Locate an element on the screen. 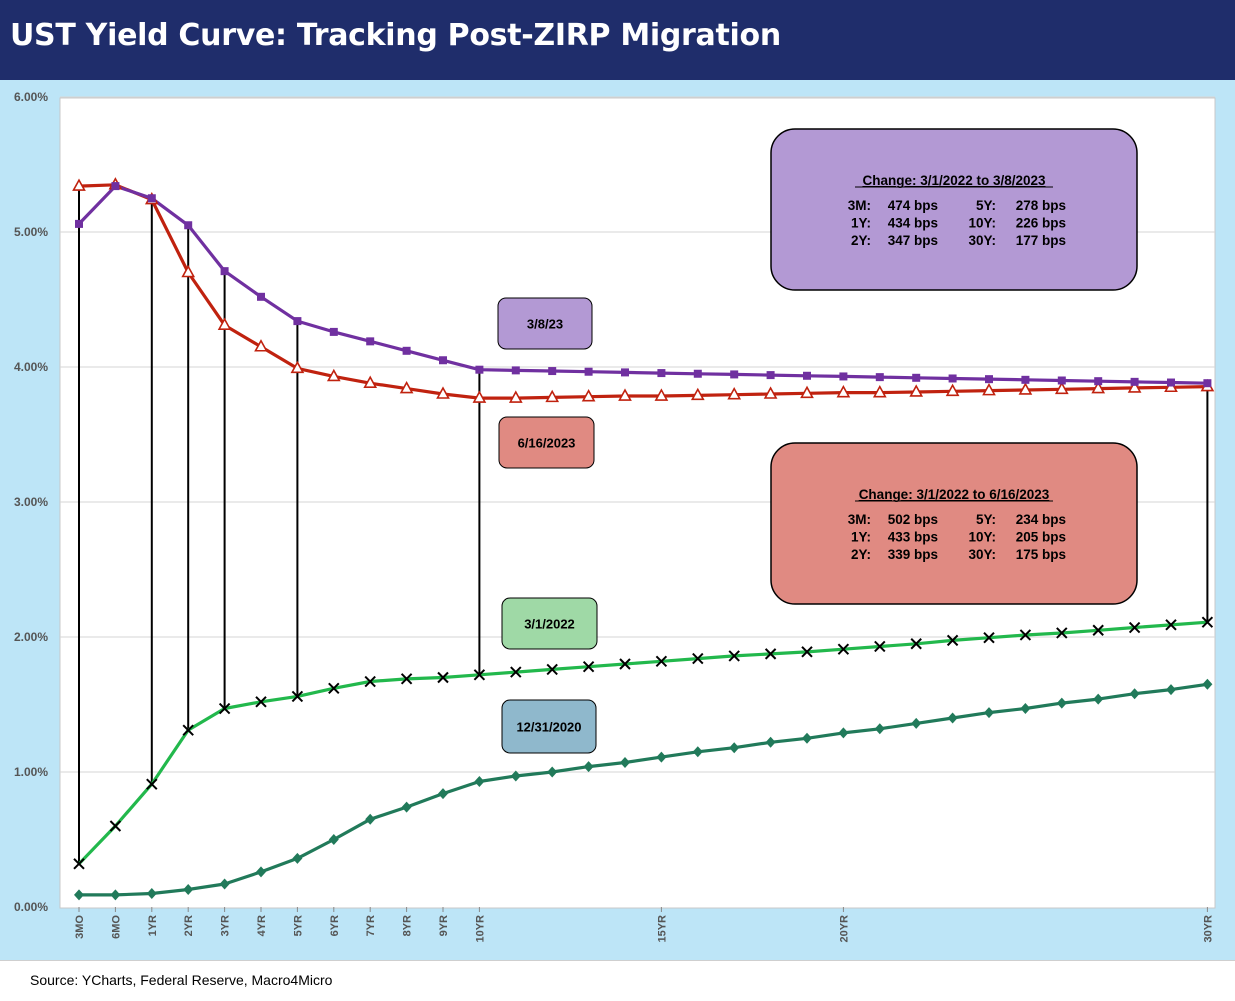 The height and width of the screenshot is (1001, 1235). change-box-cell: 30Y: is located at coordinates (982, 554).